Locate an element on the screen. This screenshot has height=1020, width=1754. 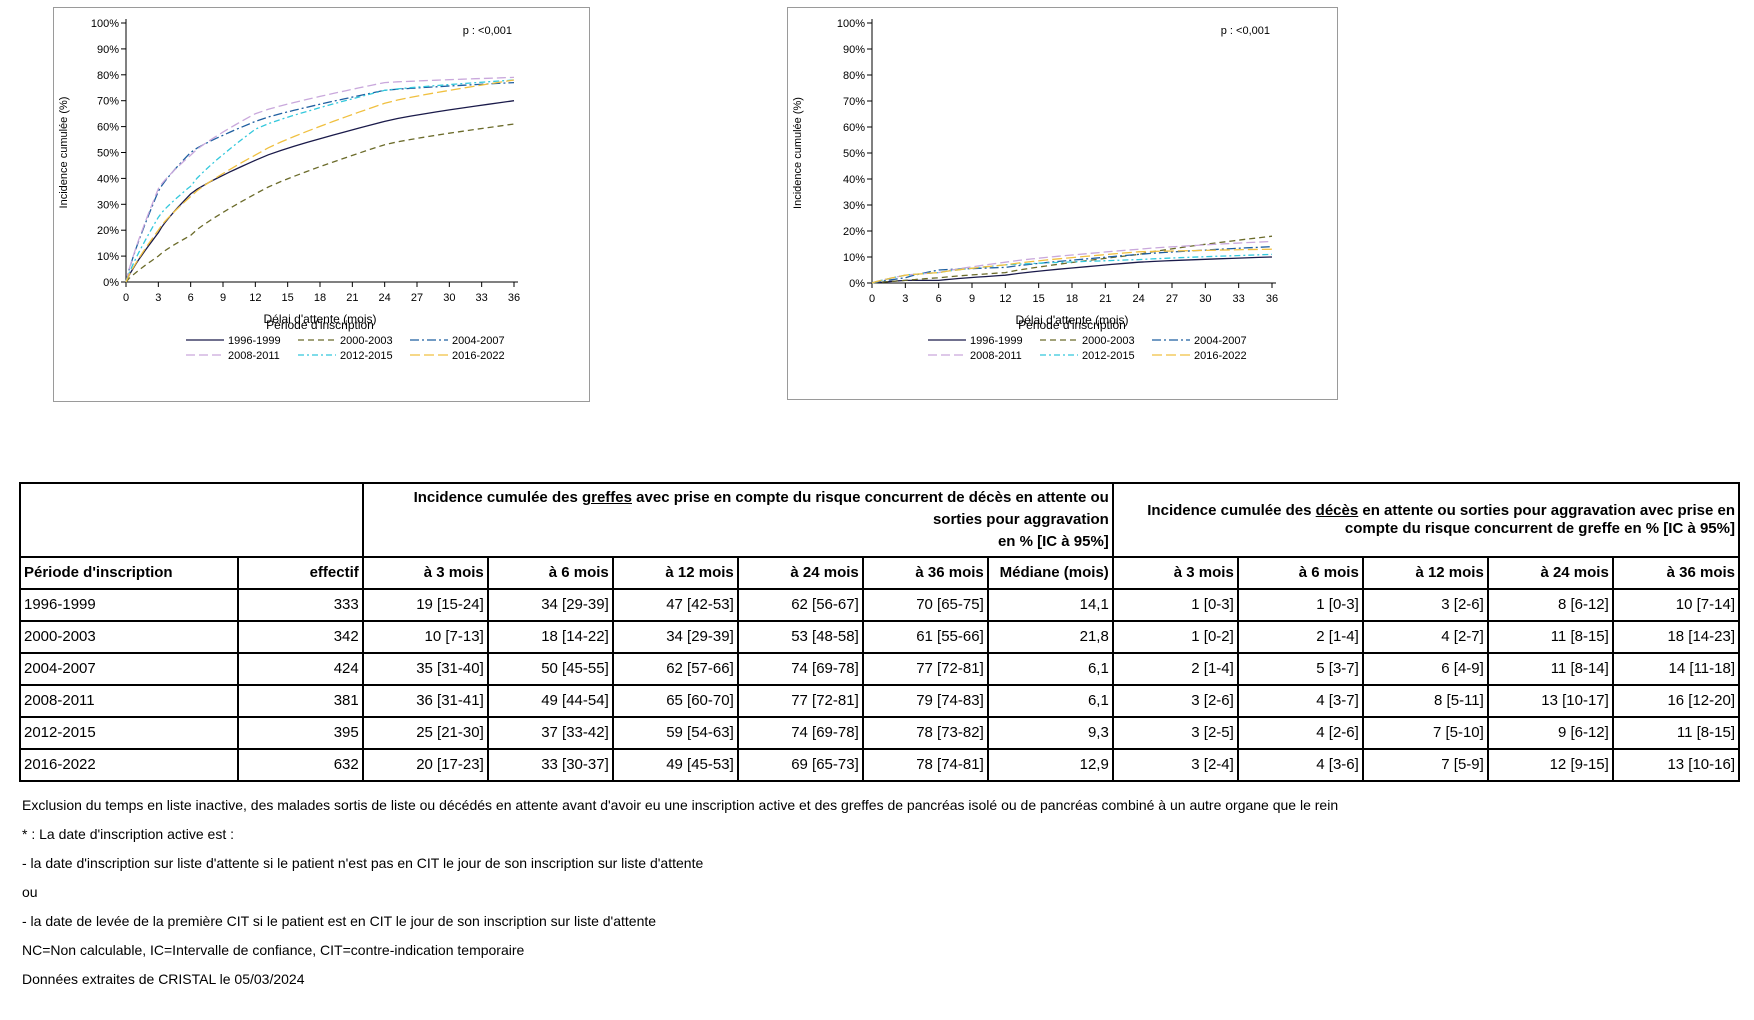
col-d-3m: à 3 mois is located at coordinates (1175, 573).